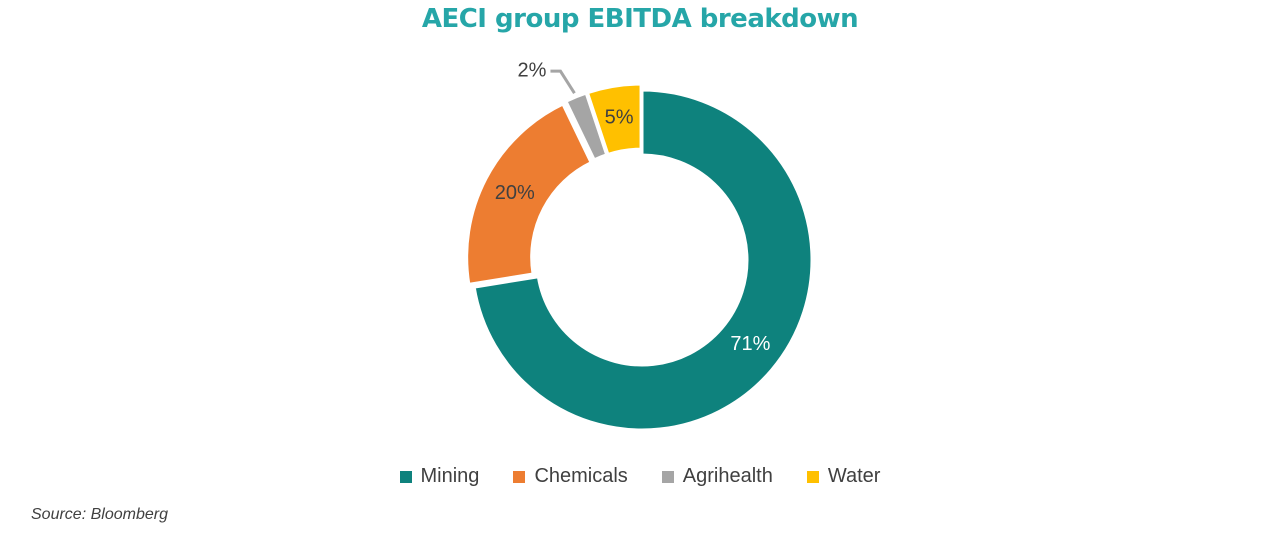  What do you see at coordinates (854, 476) in the screenshot?
I see `legend-label-water: Water` at bounding box center [854, 476].